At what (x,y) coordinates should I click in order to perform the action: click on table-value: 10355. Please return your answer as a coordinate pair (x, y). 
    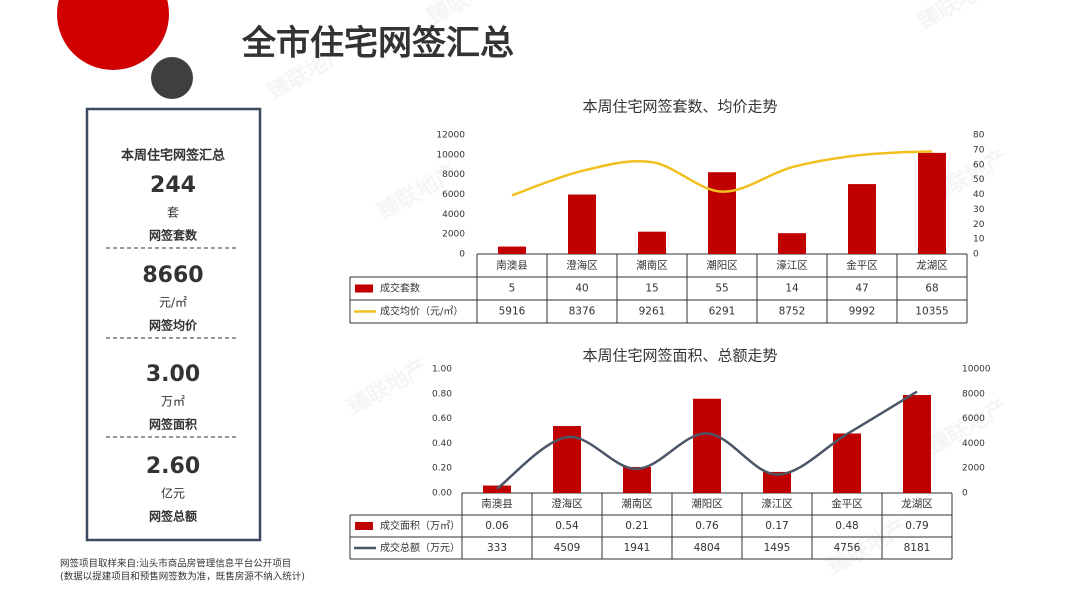
    Looking at the image, I should click on (931, 312).